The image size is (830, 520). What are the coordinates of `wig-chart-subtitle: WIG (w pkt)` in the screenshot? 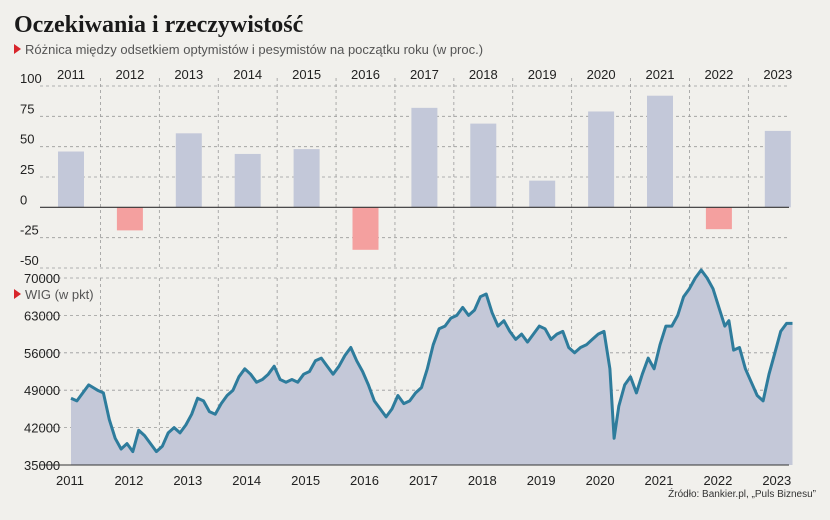 It's located at (54, 294).